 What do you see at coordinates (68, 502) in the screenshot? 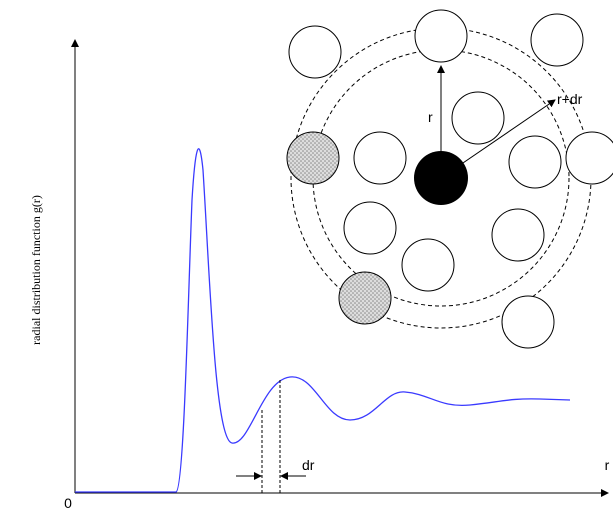
I see `origin-label: 0` at bounding box center [68, 502].